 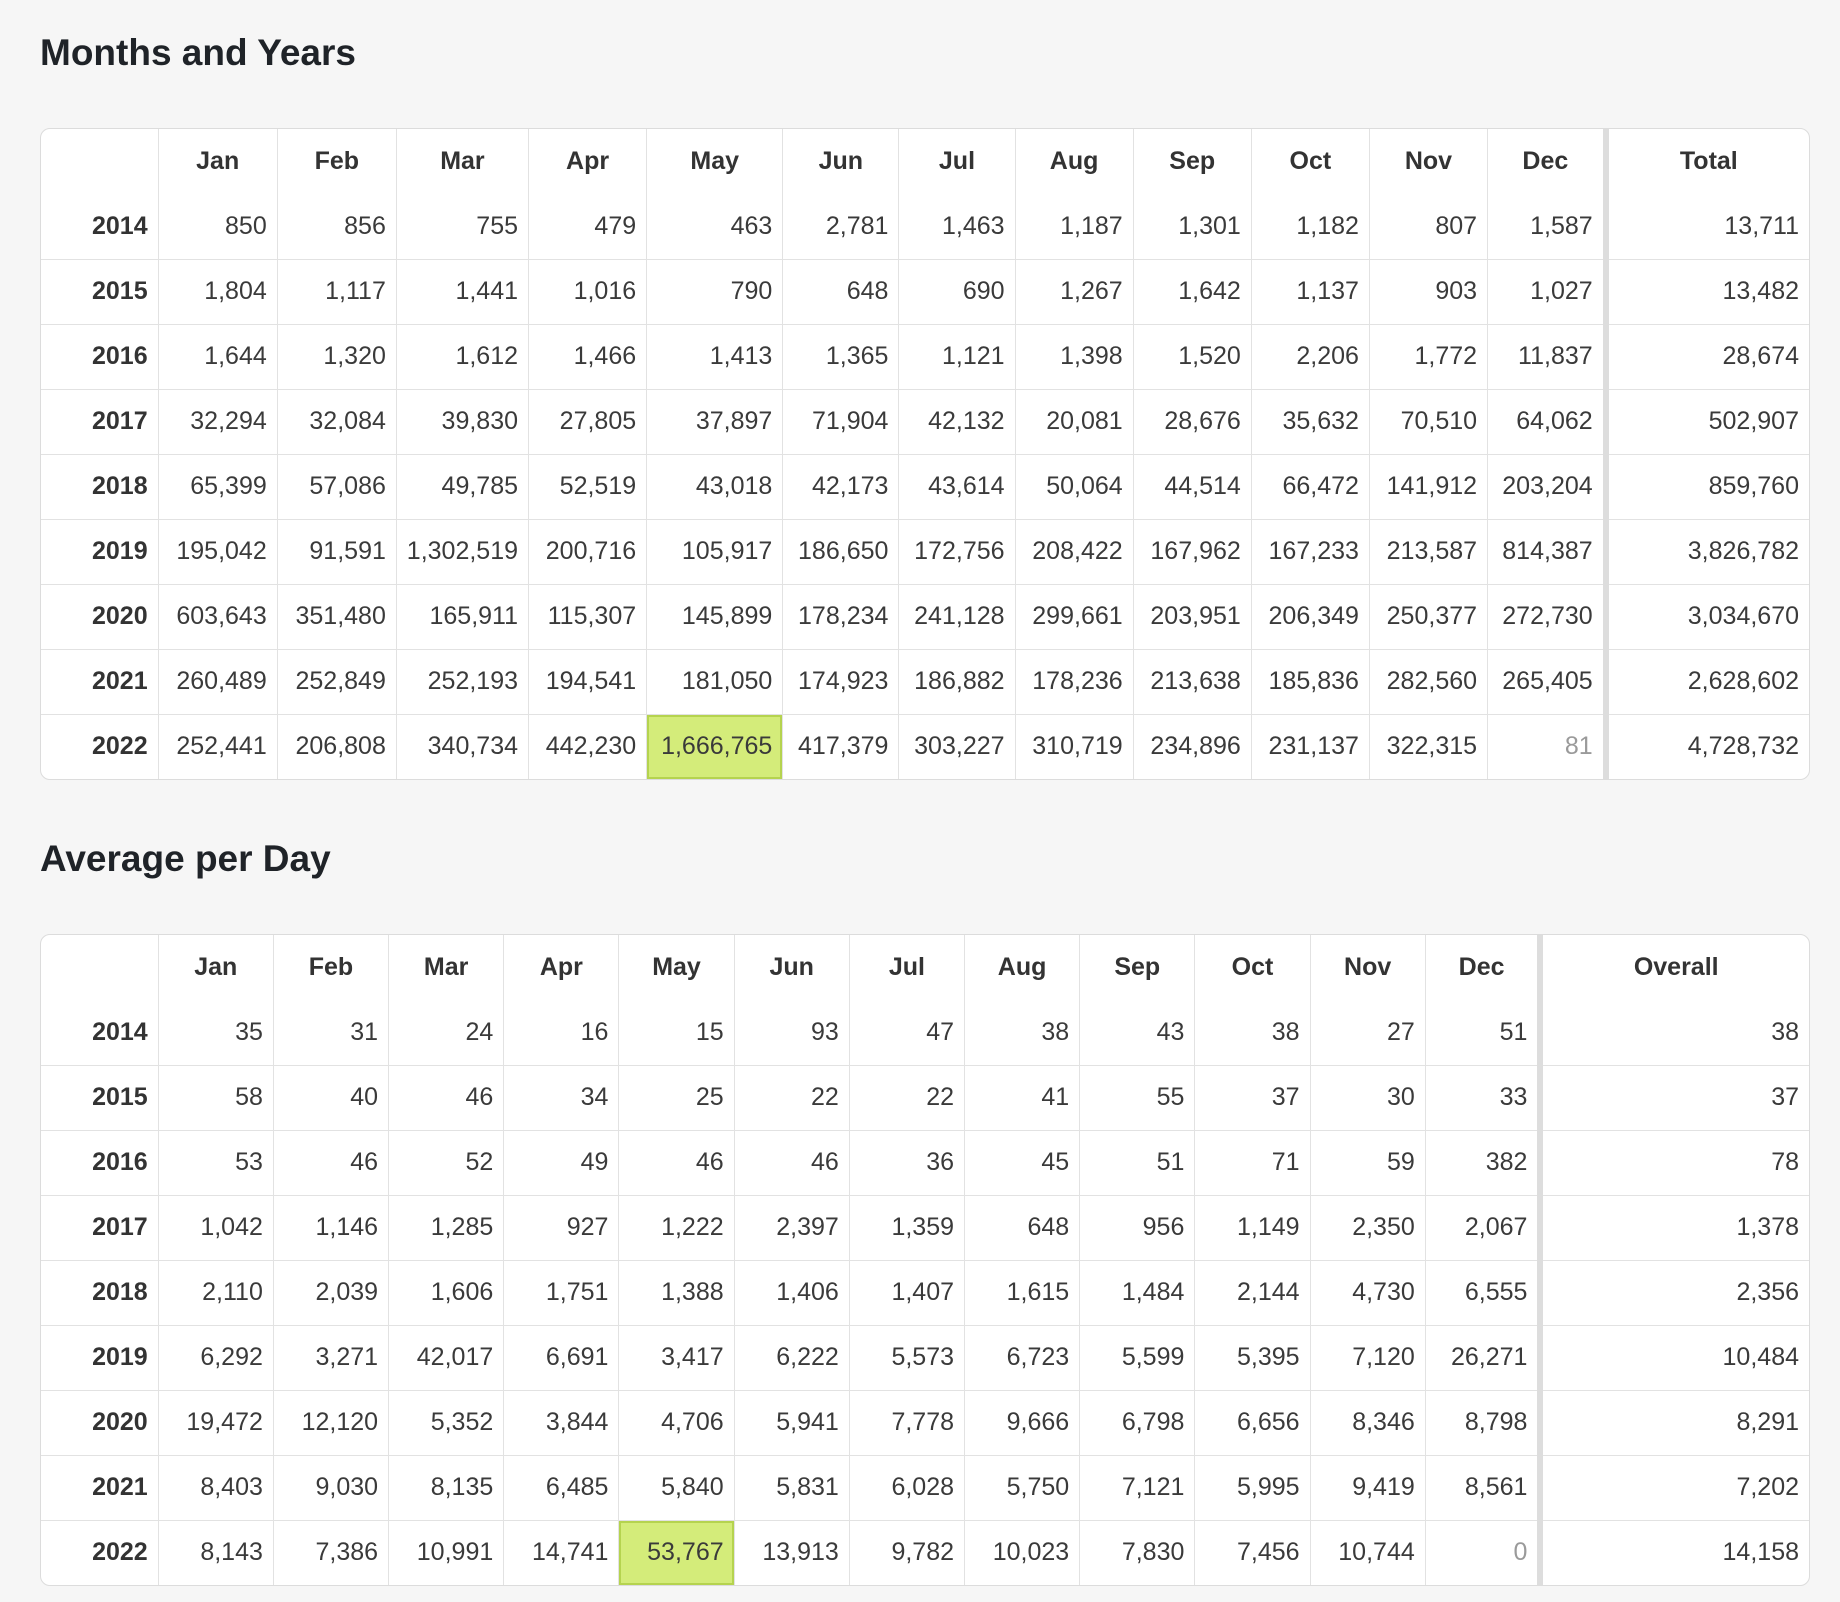 What do you see at coordinates (331, 1423) in the screenshot?
I see `cell-feb: 12,120` at bounding box center [331, 1423].